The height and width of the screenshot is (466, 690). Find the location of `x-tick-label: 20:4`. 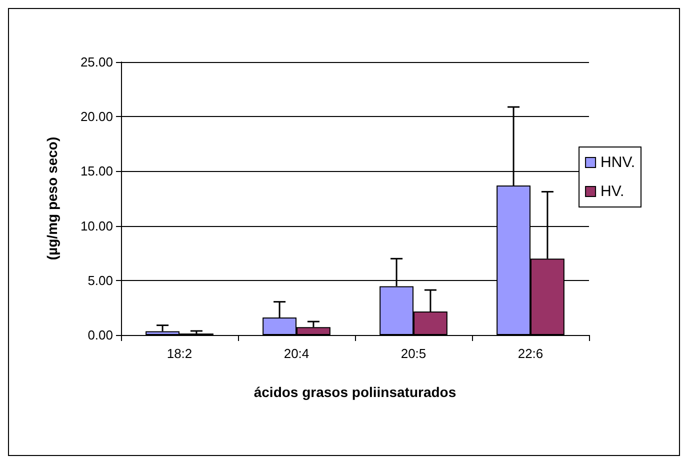

x-tick-label: 20:4 is located at coordinates (297, 353).